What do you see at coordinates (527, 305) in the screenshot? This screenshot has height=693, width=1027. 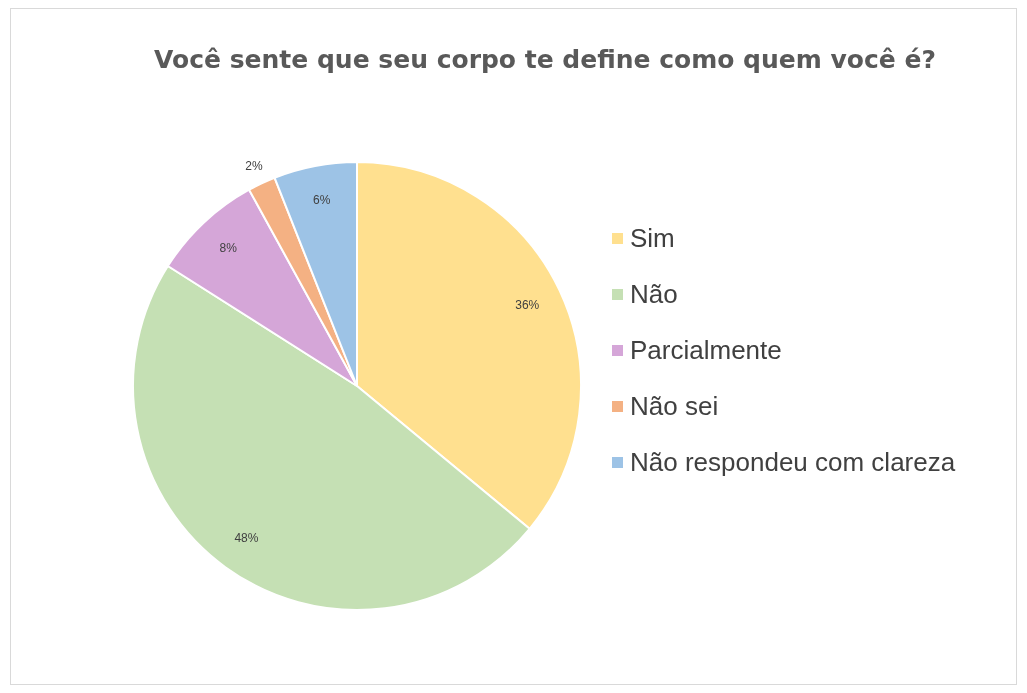 I see `data-label: 36%` at bounding box center [527, 305].